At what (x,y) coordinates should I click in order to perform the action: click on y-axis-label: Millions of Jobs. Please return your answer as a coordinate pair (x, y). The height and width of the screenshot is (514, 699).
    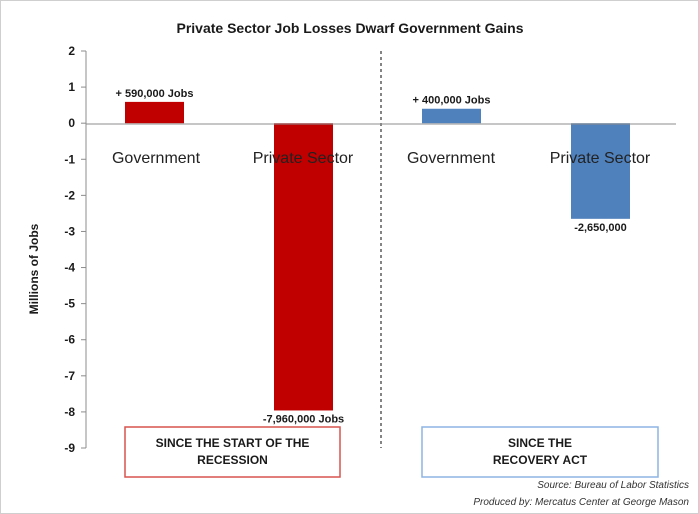
    Looking at the image, I should click on (34, 268).